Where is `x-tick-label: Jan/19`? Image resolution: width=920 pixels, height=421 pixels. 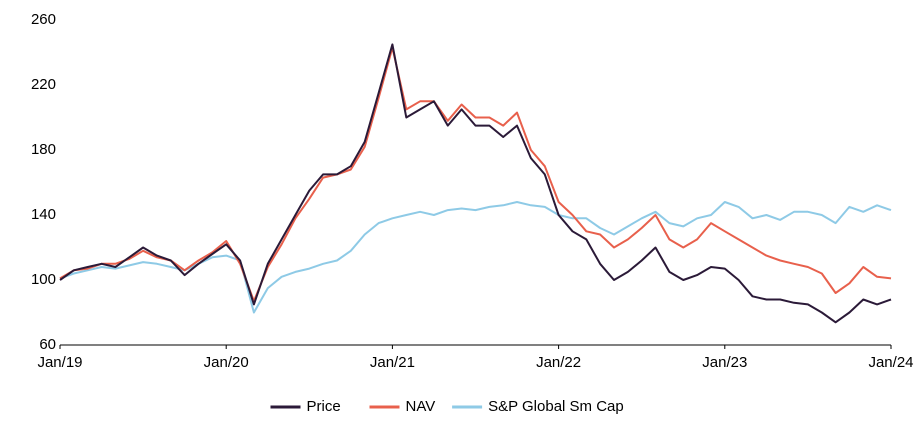
x-tick-label: Jan/19 is located at coordinates (59, 362).